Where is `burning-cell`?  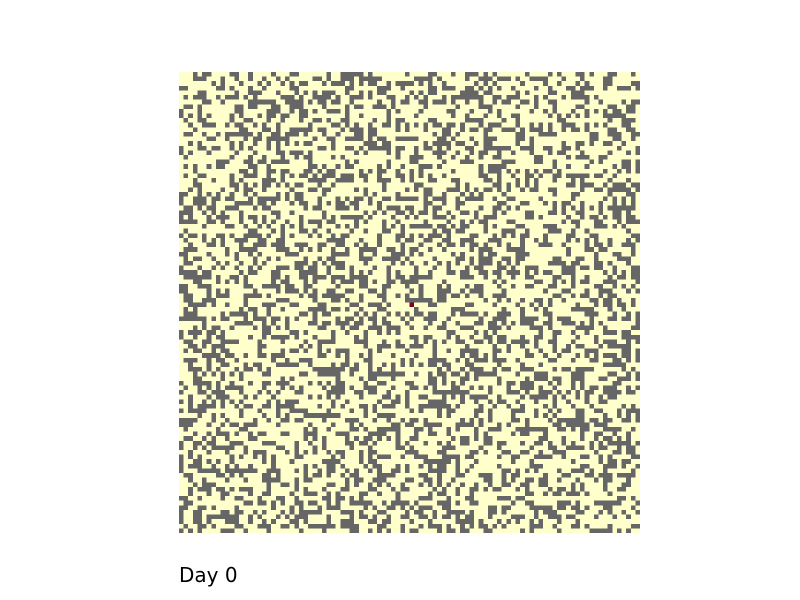
burning-cell is located at coordinates (412, 305).